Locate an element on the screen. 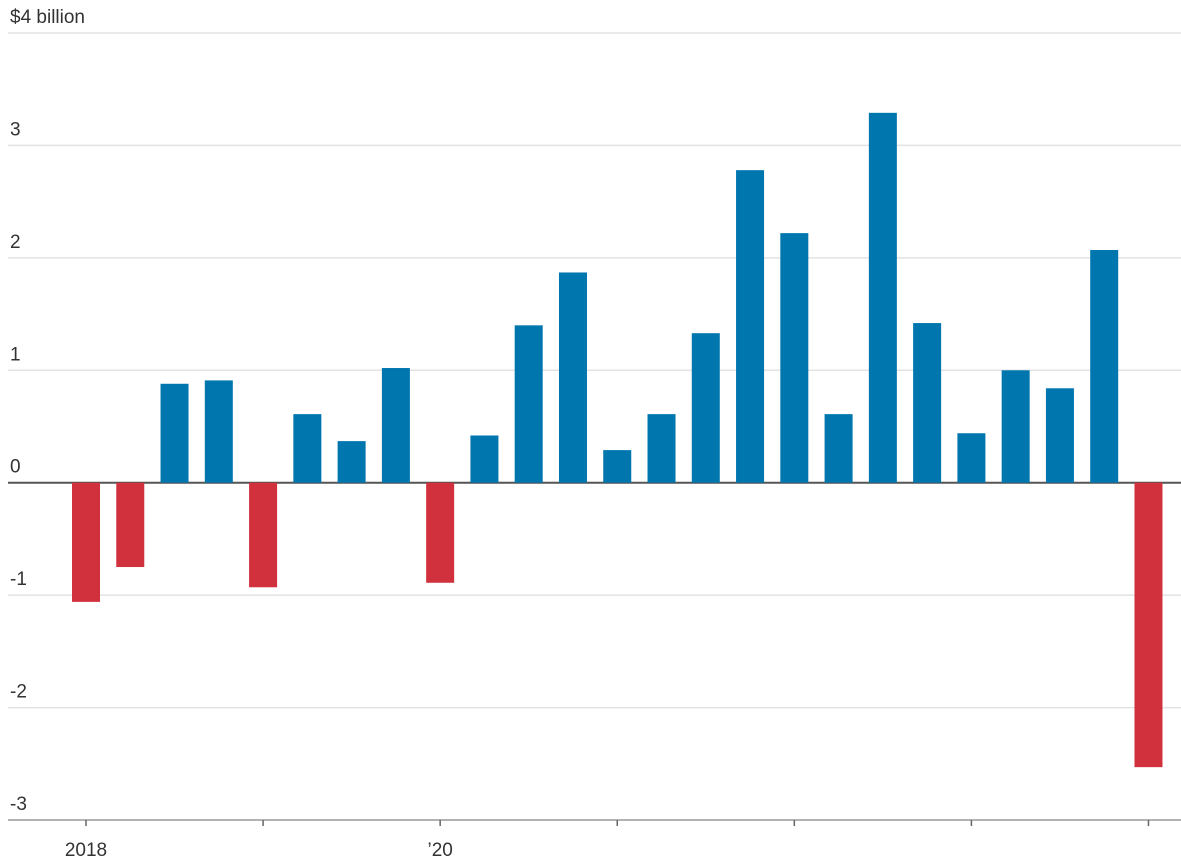 The width and height of the screenshot is (1181, 863). y-tick-label: 1 is located at coordinates (15, 354).